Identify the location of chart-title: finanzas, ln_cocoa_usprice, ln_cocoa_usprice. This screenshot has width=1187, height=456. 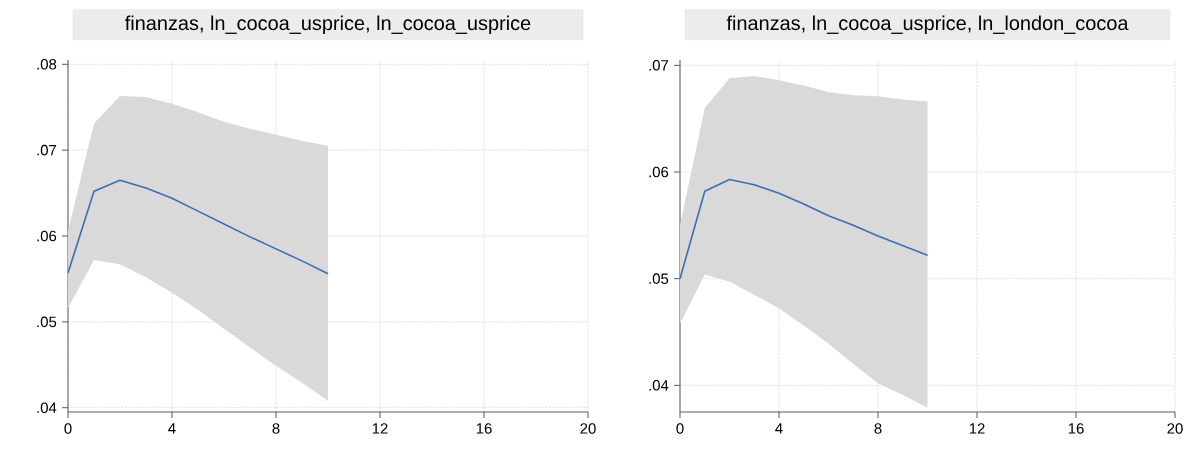
(328, 25).